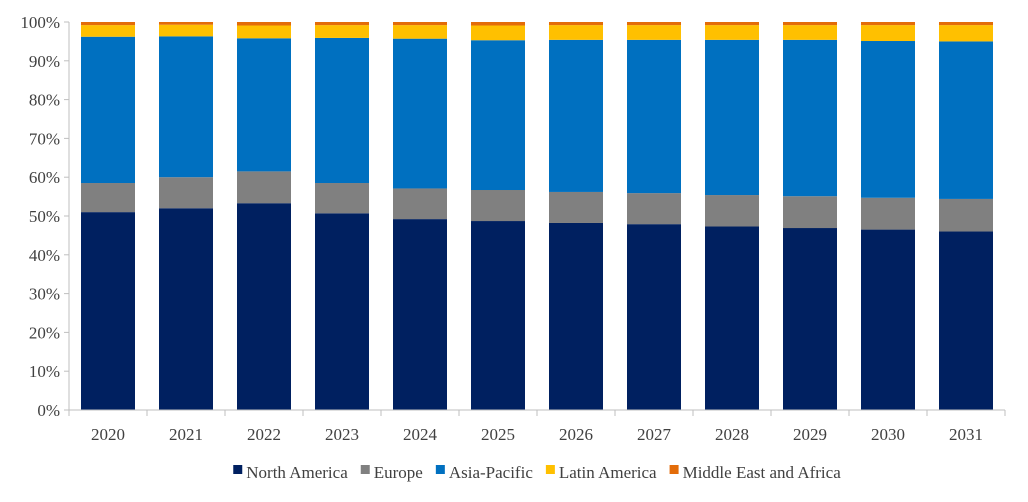  I want to click on bar-segment-2023-s4, so click(342, 24).